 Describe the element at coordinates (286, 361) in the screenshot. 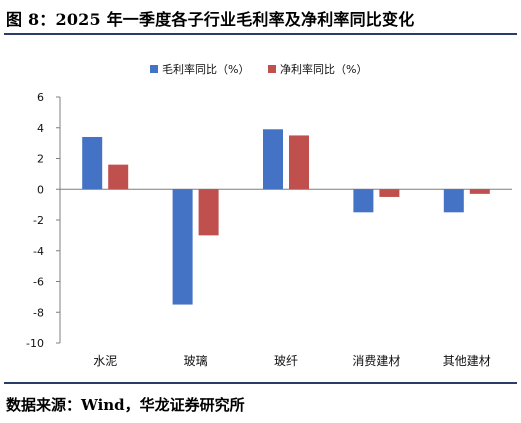

I see `x-category-label: 玻纤` at that location.